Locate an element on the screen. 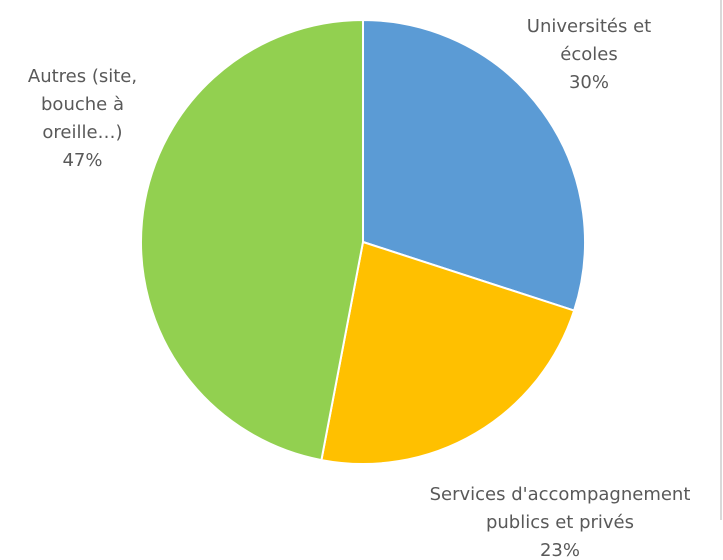 This screenshot has width=723, height=560. slice-label: Autres (site, bouche à oreille…) 47% is located at coordinates (82, 119).